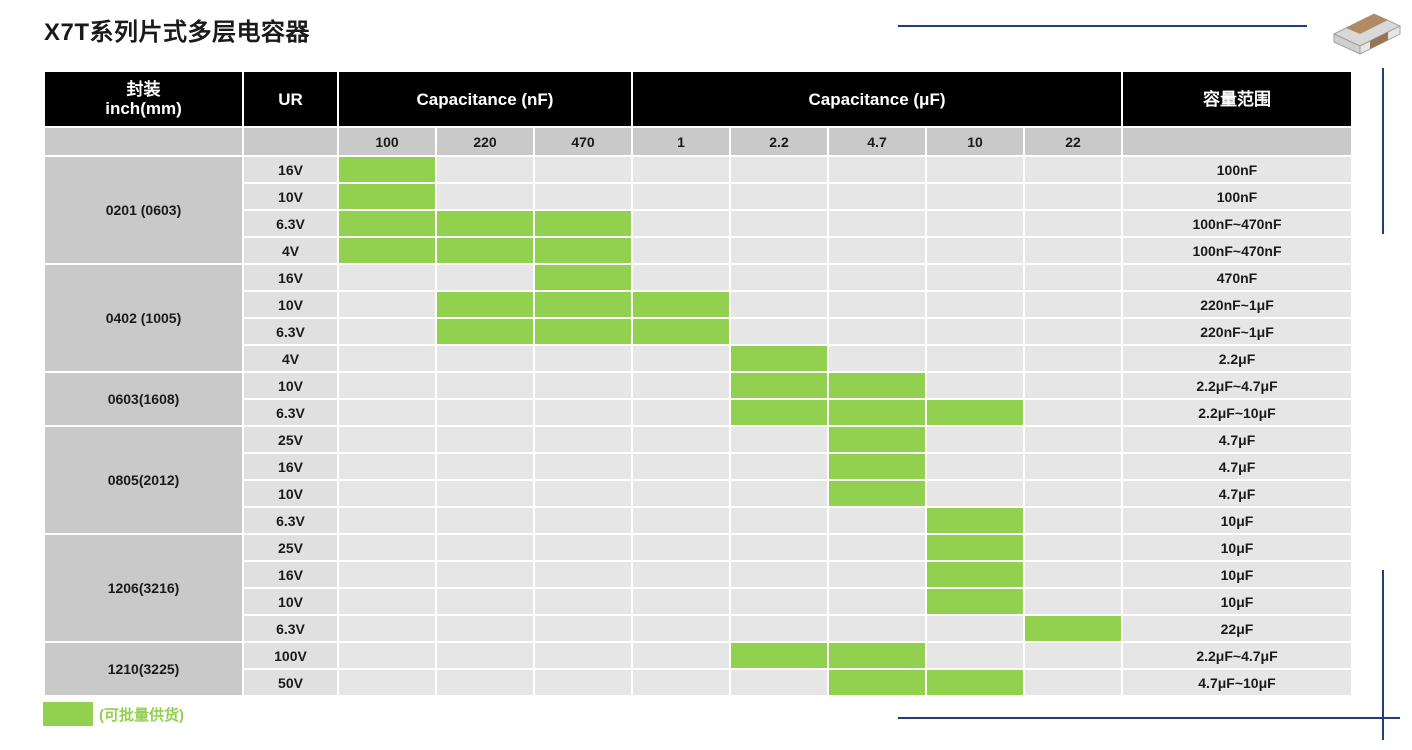 Image resolution: width=1412 pixels, height=750 pixels. Describe the element at coordinates (290, 358) in the screenshot. I see `voltage-cell: 4V` at that location.